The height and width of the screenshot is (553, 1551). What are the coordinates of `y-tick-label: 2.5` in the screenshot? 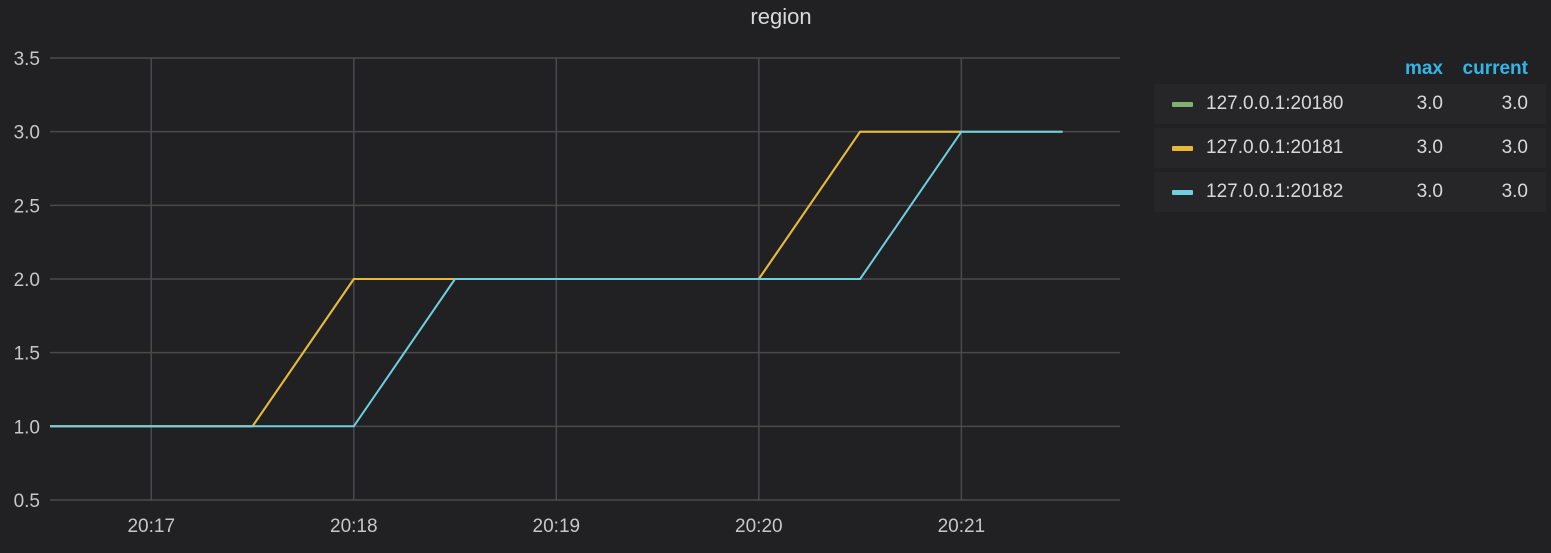 It's located at (27, 206).